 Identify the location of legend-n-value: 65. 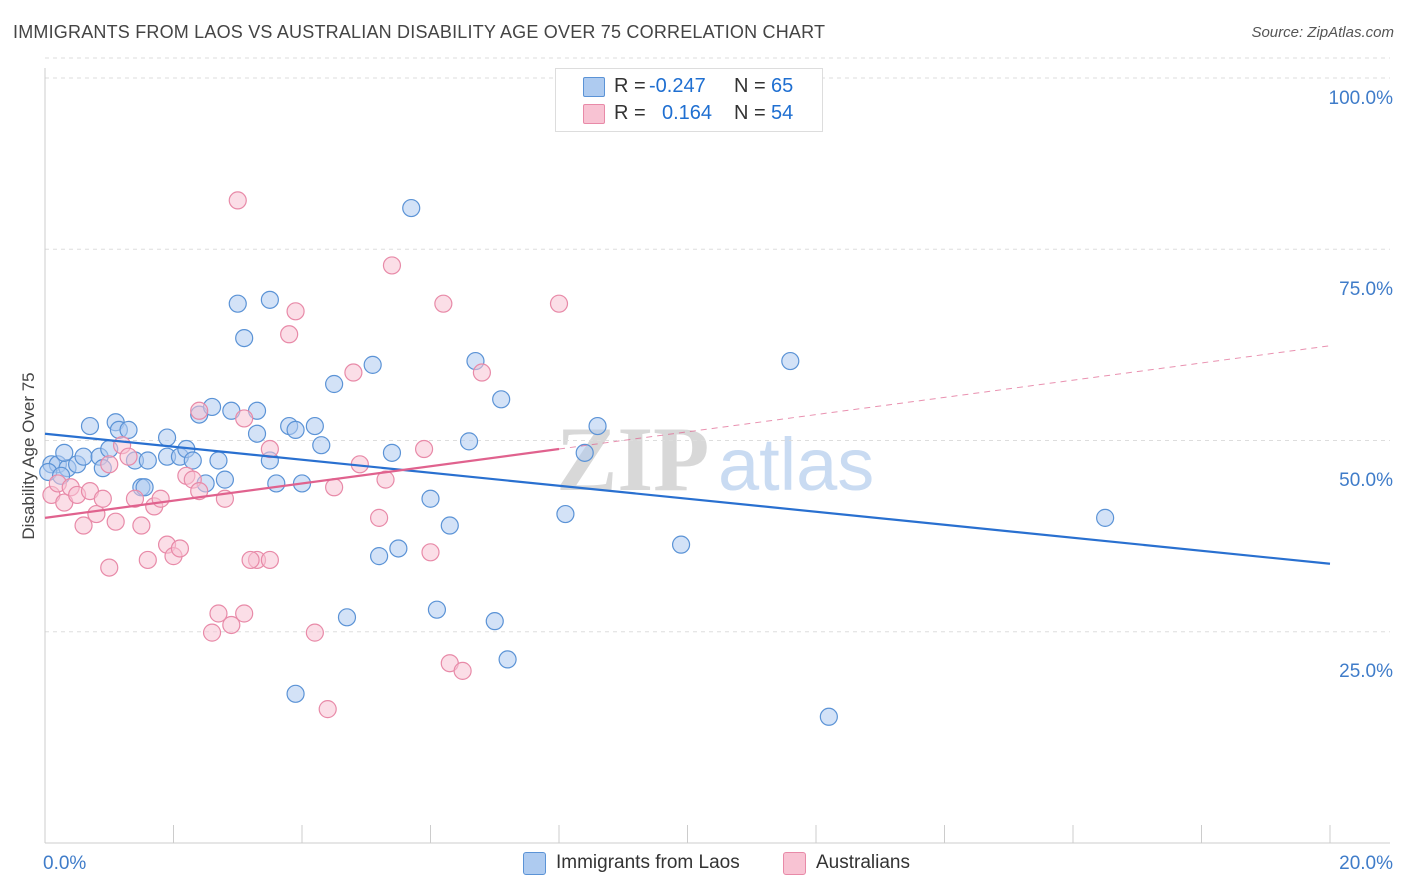
(782, 86).